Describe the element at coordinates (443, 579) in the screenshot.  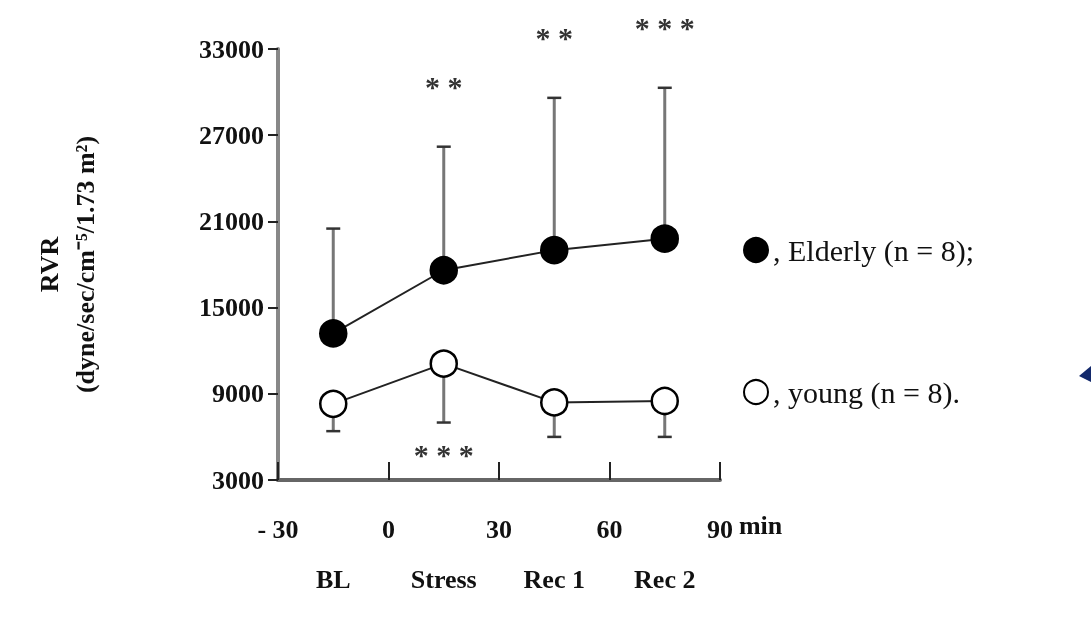
I see `x-tick-label: Stress` at that location.